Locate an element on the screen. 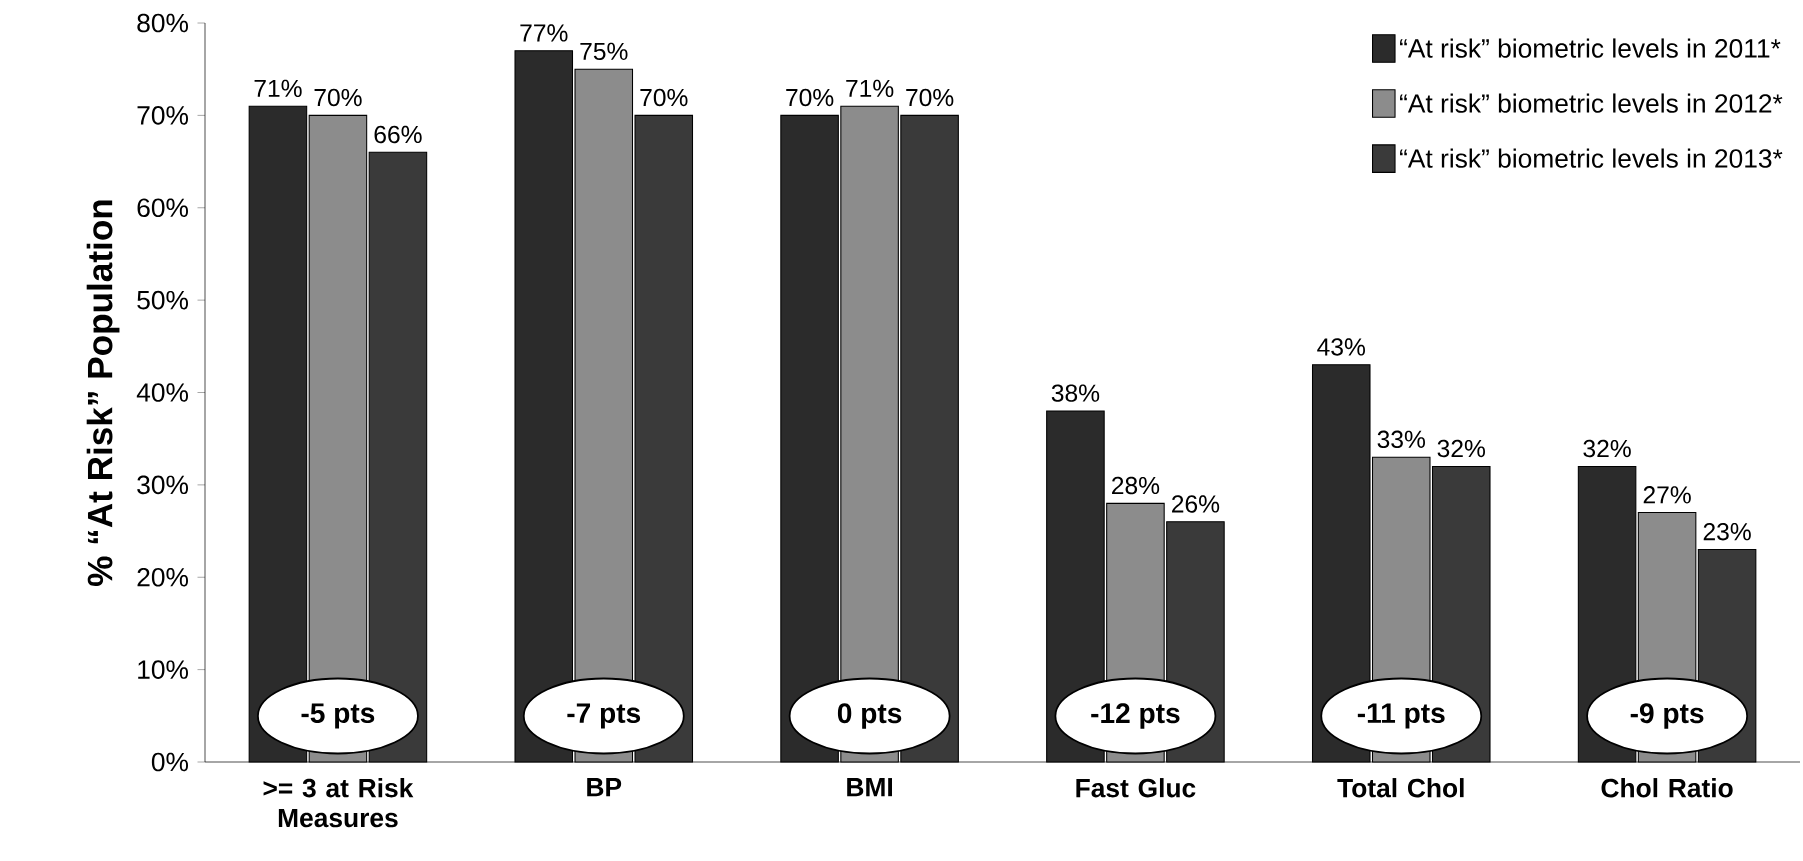  legend-label: “At risk” biometric levels in 2012* is located at coordinates (1591, 103).